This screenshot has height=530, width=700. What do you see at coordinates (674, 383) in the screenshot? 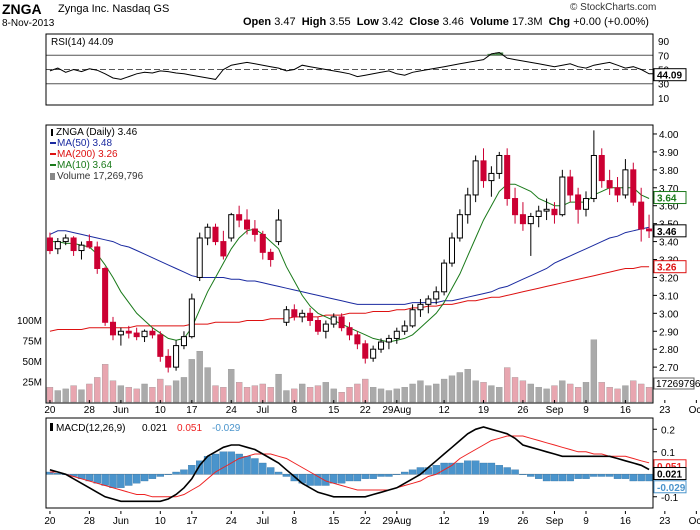
I see `volume-last-box` at bounding box center [674, 383].